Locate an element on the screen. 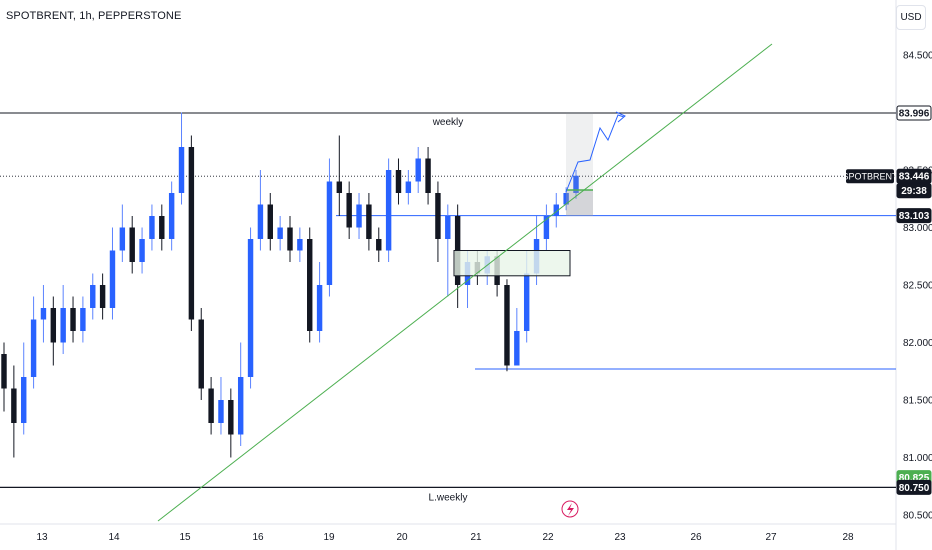 Image resolution: width=932 pixels, height=550 pixels. lightning-icon-bolt is located at coordinates (570, 509).